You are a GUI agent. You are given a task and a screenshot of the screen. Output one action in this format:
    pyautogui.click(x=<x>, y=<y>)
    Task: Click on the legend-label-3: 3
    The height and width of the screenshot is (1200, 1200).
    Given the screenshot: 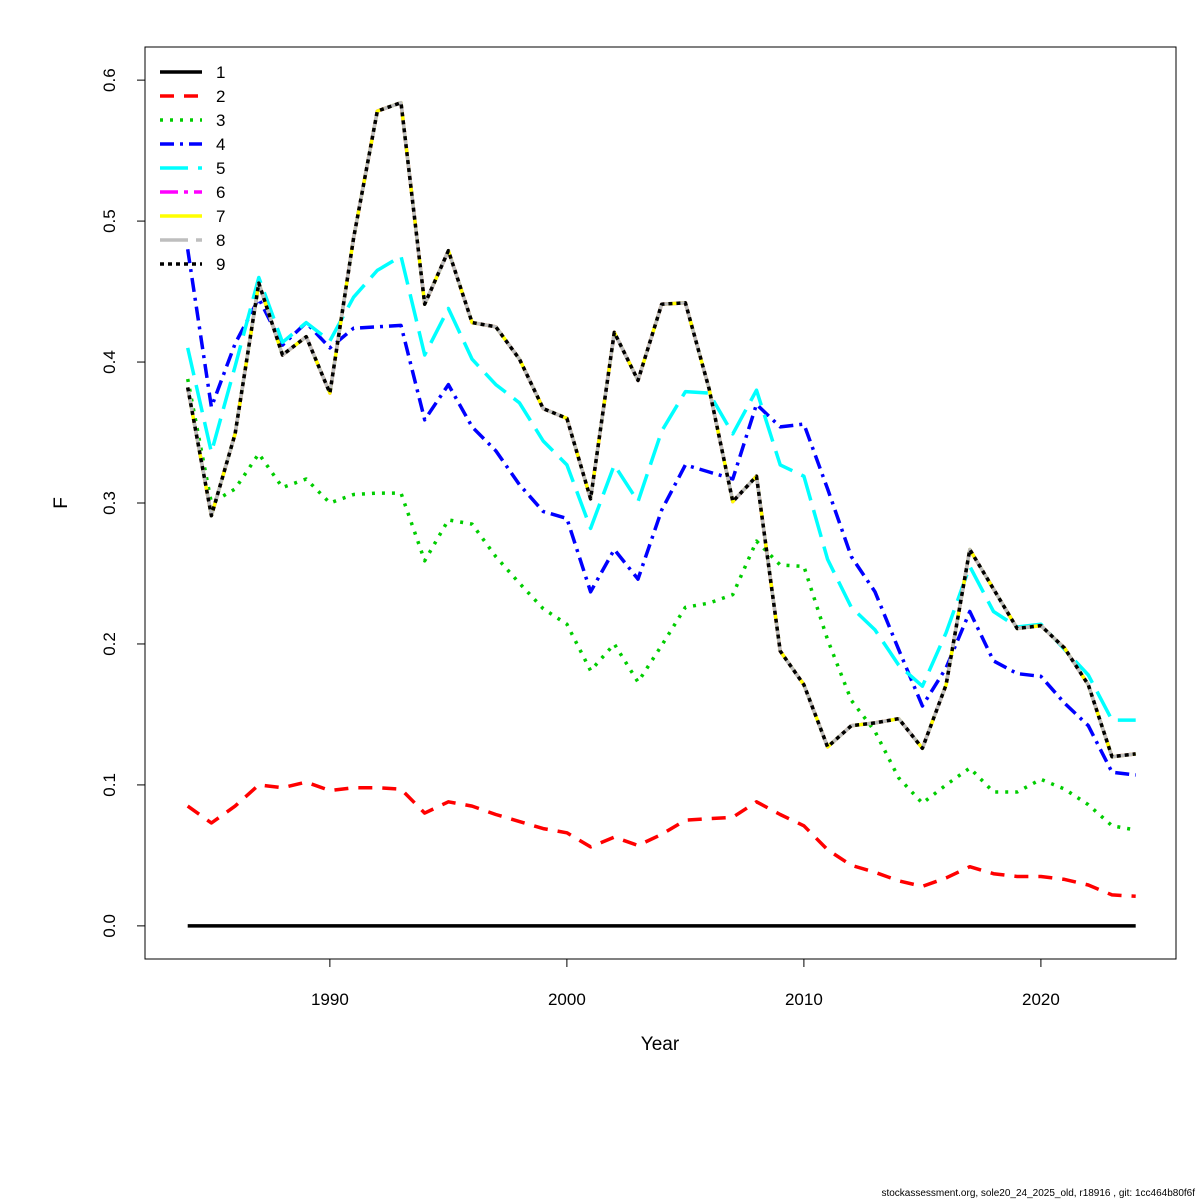 What is the action you would take?
    pyautogui.click(x=220, y=120)
    